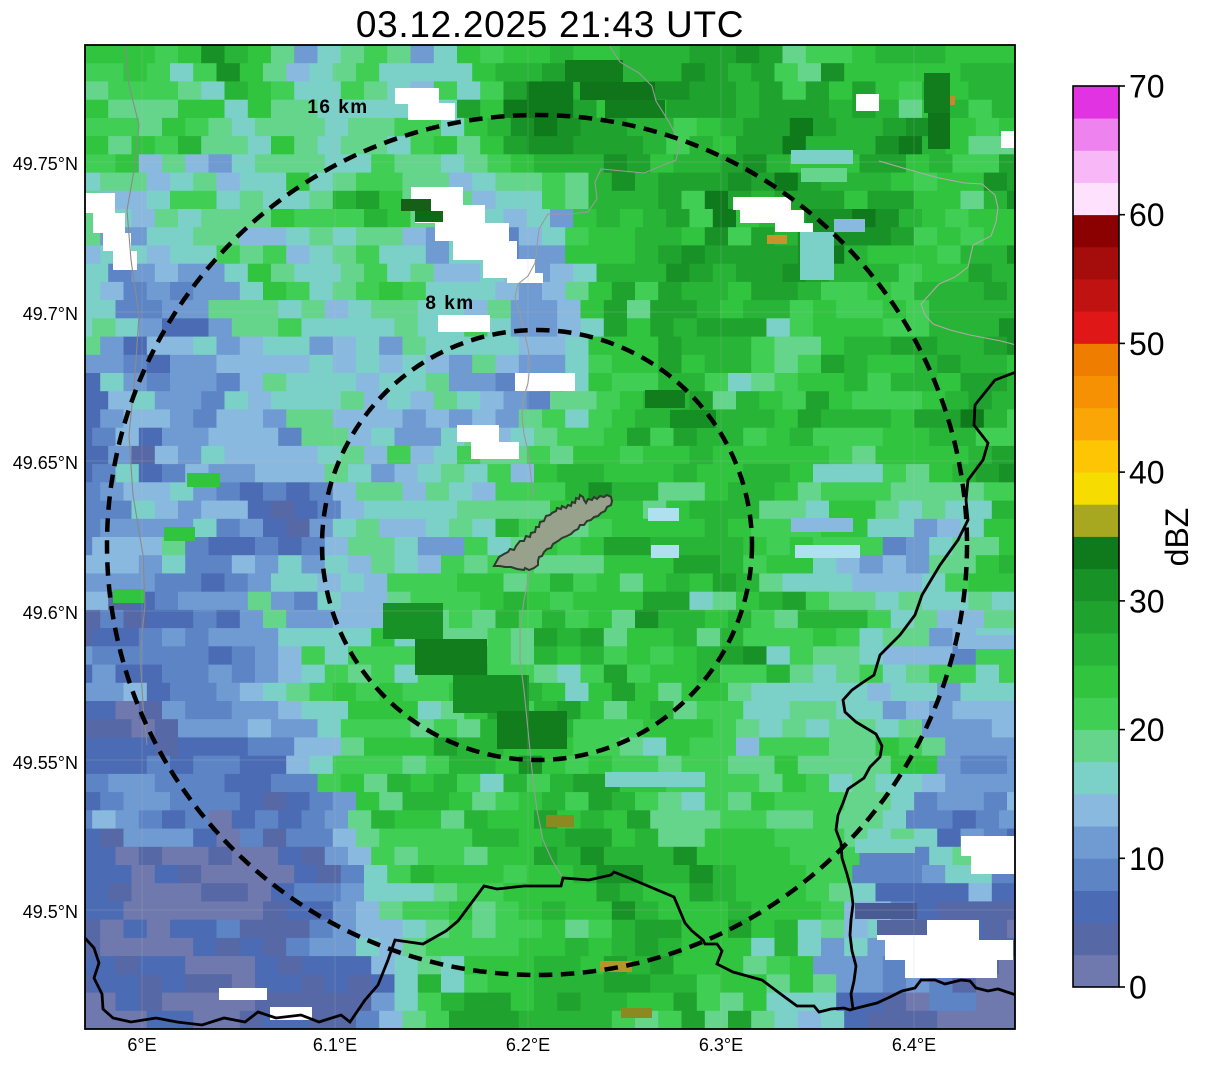 The width and height of the screenshot is (1207, 1069). What do you see at coordinates (45, 463) in the screenshot?
I see `svg-text: 49.65°N` at bounding box center [45, 463].